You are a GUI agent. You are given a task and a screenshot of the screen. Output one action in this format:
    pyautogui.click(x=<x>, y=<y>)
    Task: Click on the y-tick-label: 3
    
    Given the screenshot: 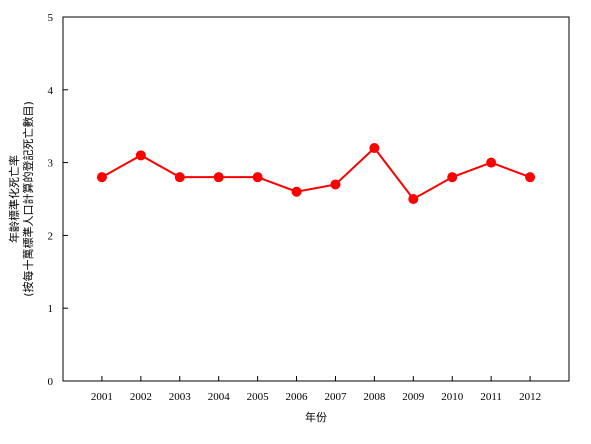 What is the action you would take?
    pyautogui.click(x=51, y=164)
    